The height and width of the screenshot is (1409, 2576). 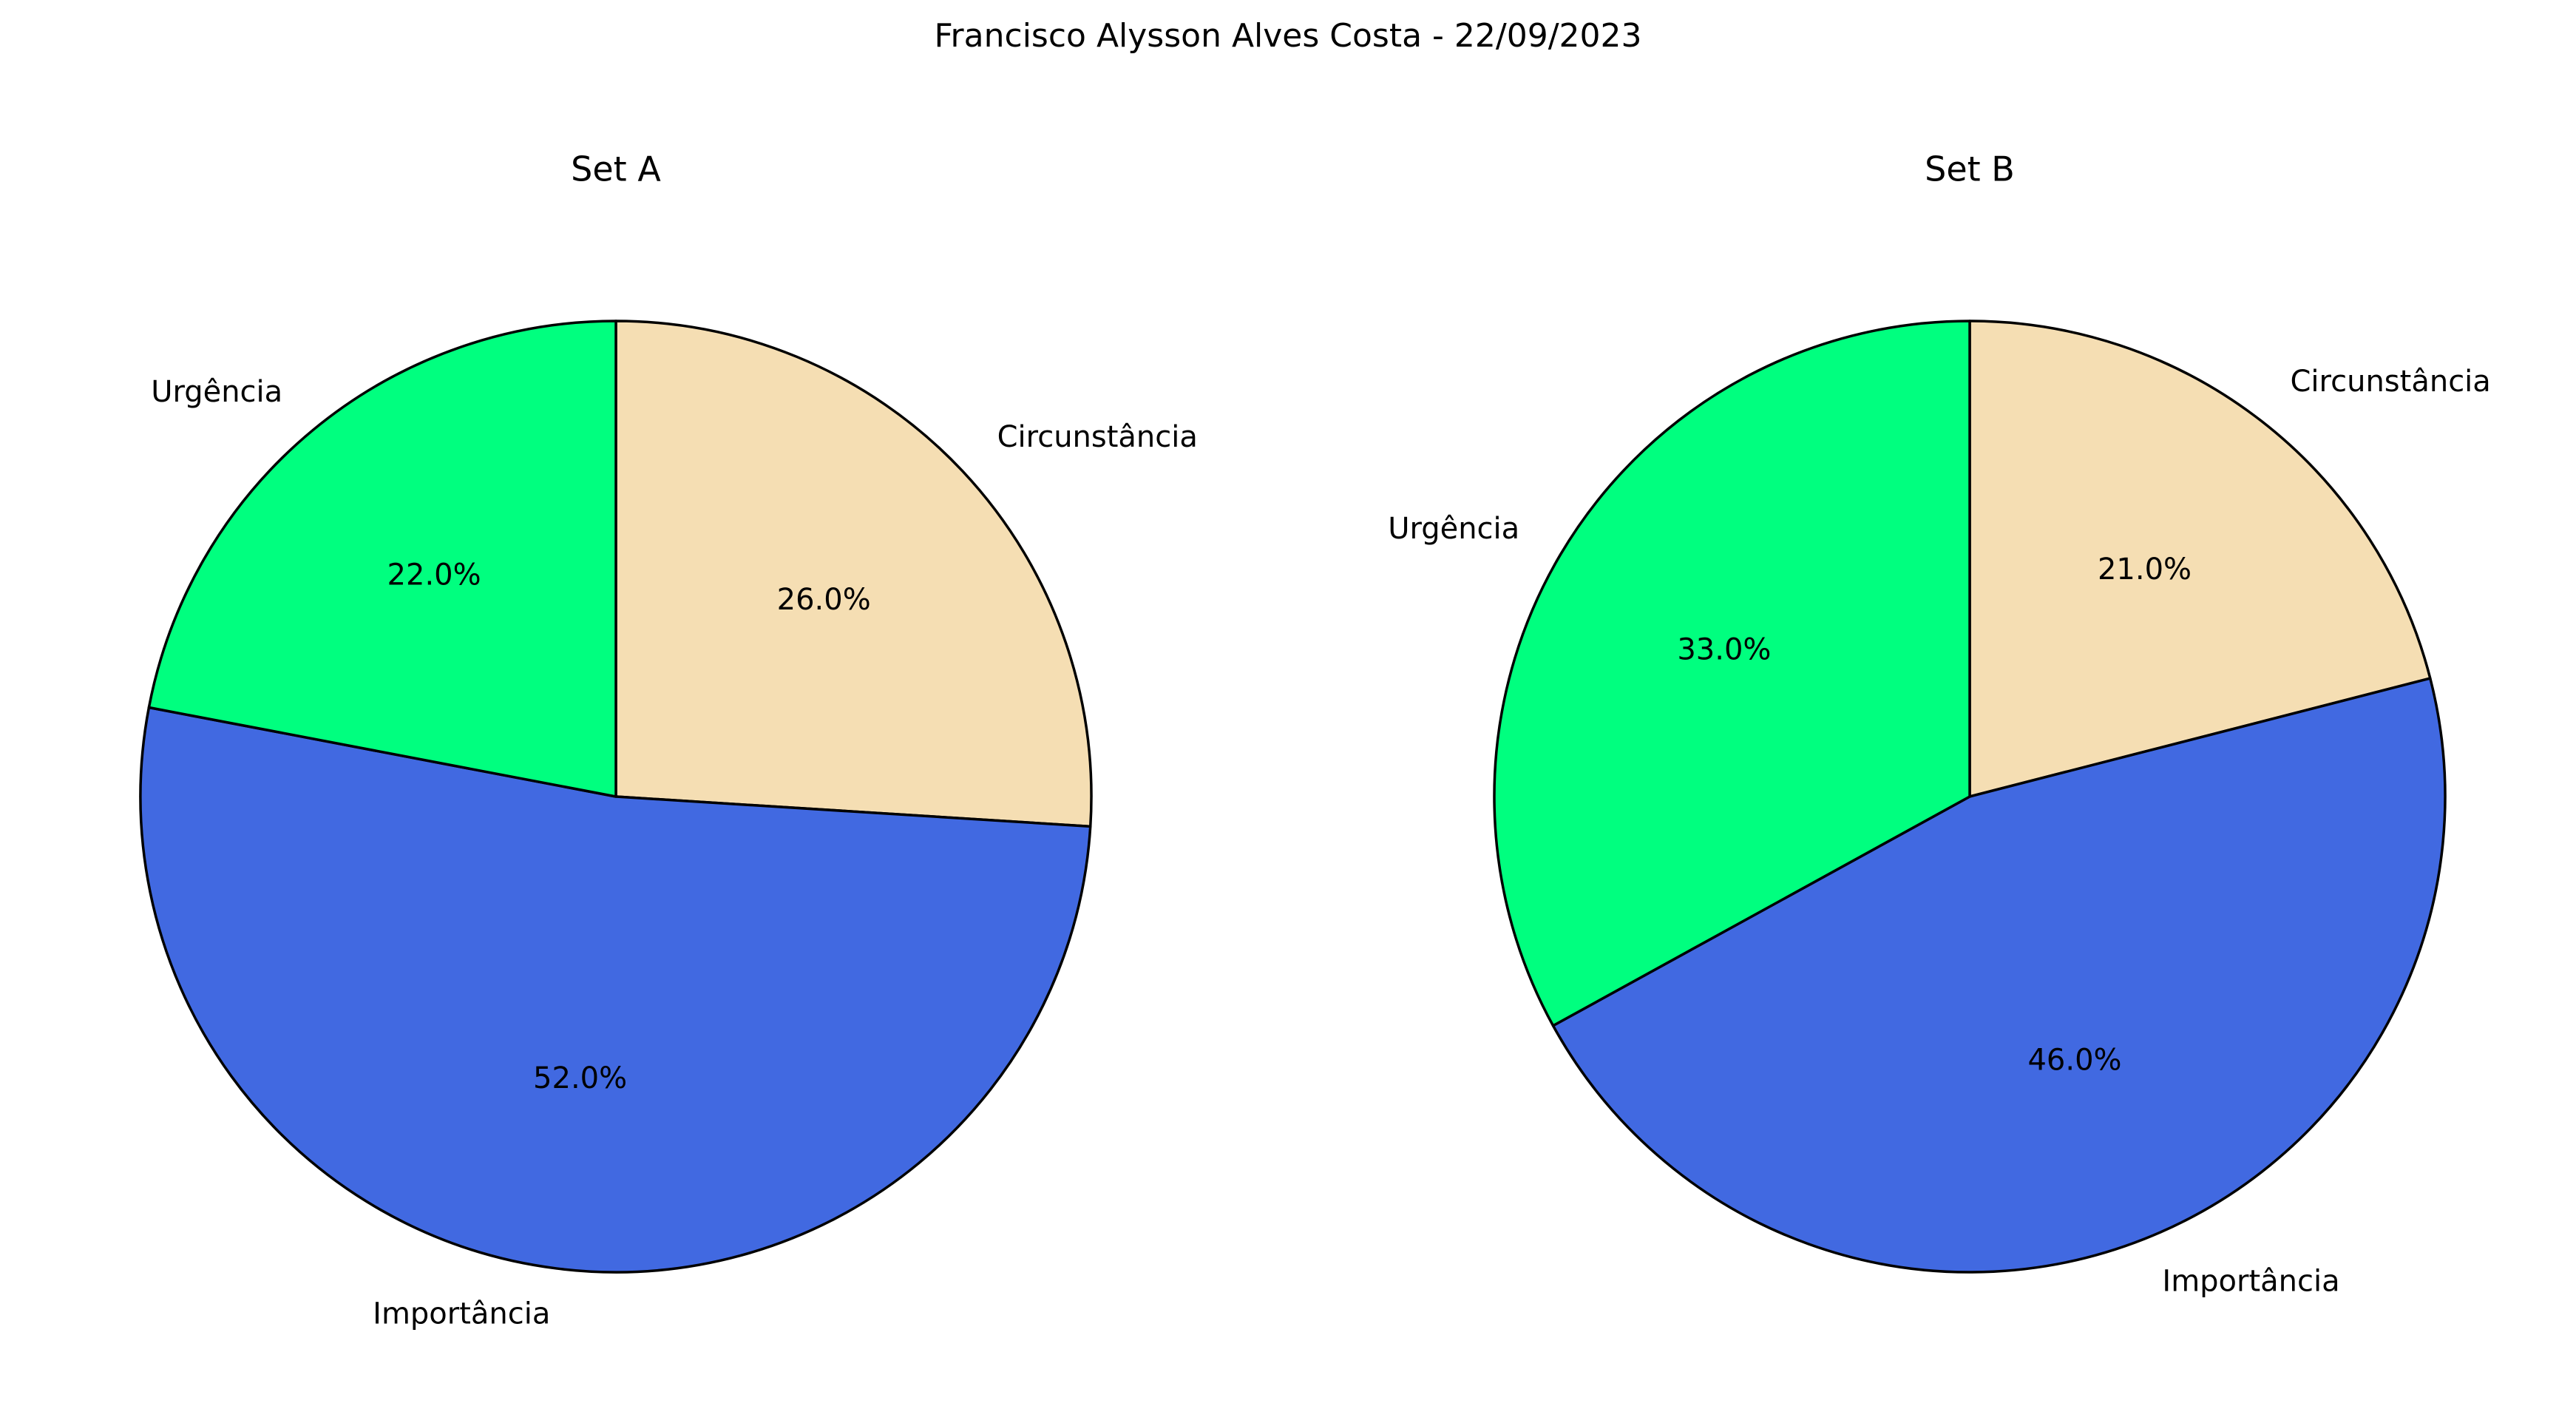 I want to click on pie-slice-set-a-importancia, so click(x=615, y=990).